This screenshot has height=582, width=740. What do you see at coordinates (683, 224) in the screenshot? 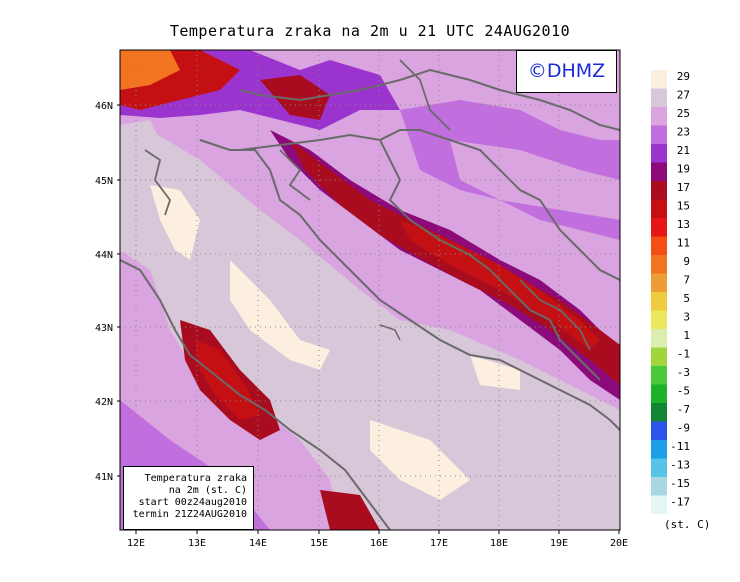
I see `legend-label: 13` at bounding box center [683, 224].